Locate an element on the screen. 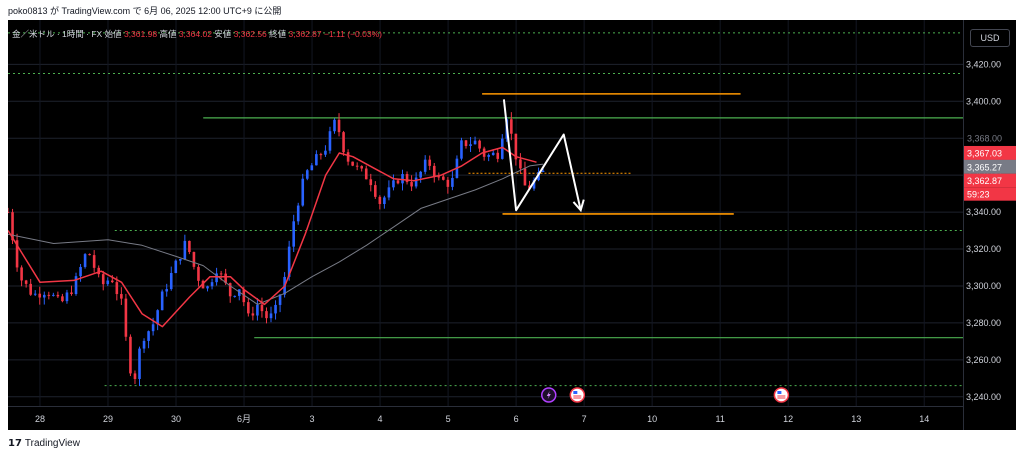 The image size is (1024, 457). currency-button: USD is located at coordinates (990, 38).